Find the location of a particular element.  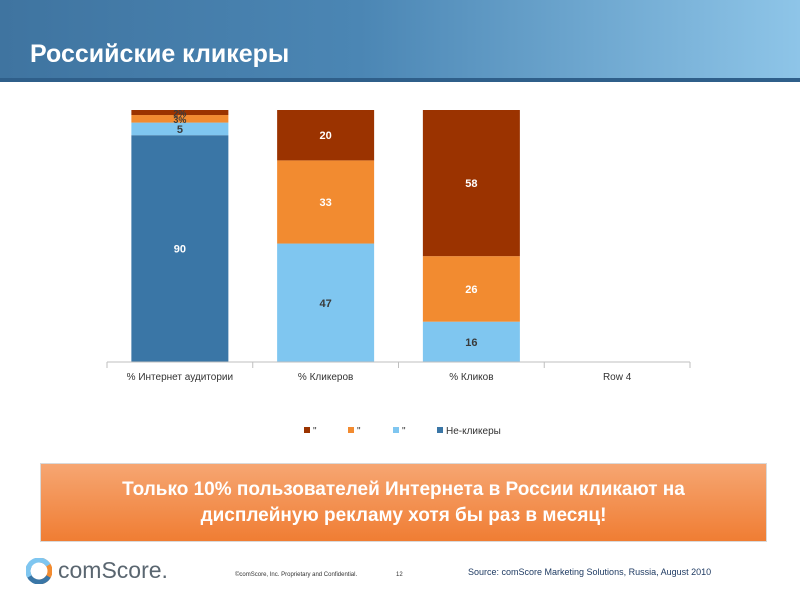

logo-text: comScore. is located at coordinates (113, 570).